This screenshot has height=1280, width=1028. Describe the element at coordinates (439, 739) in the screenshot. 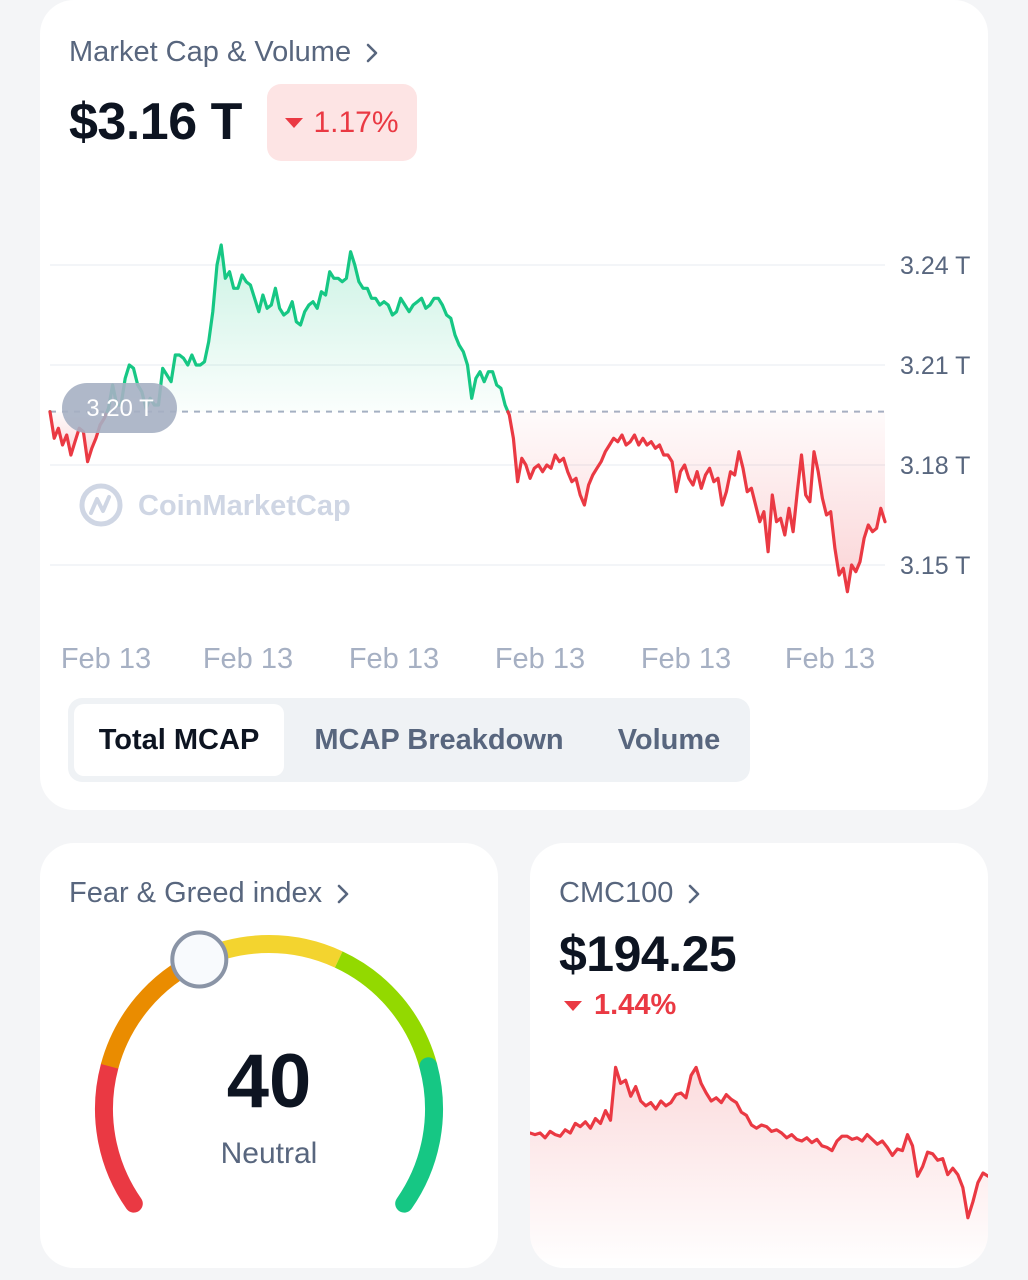

I see `tab-mcap-breakdown: MCAP Breakdown` at that location.